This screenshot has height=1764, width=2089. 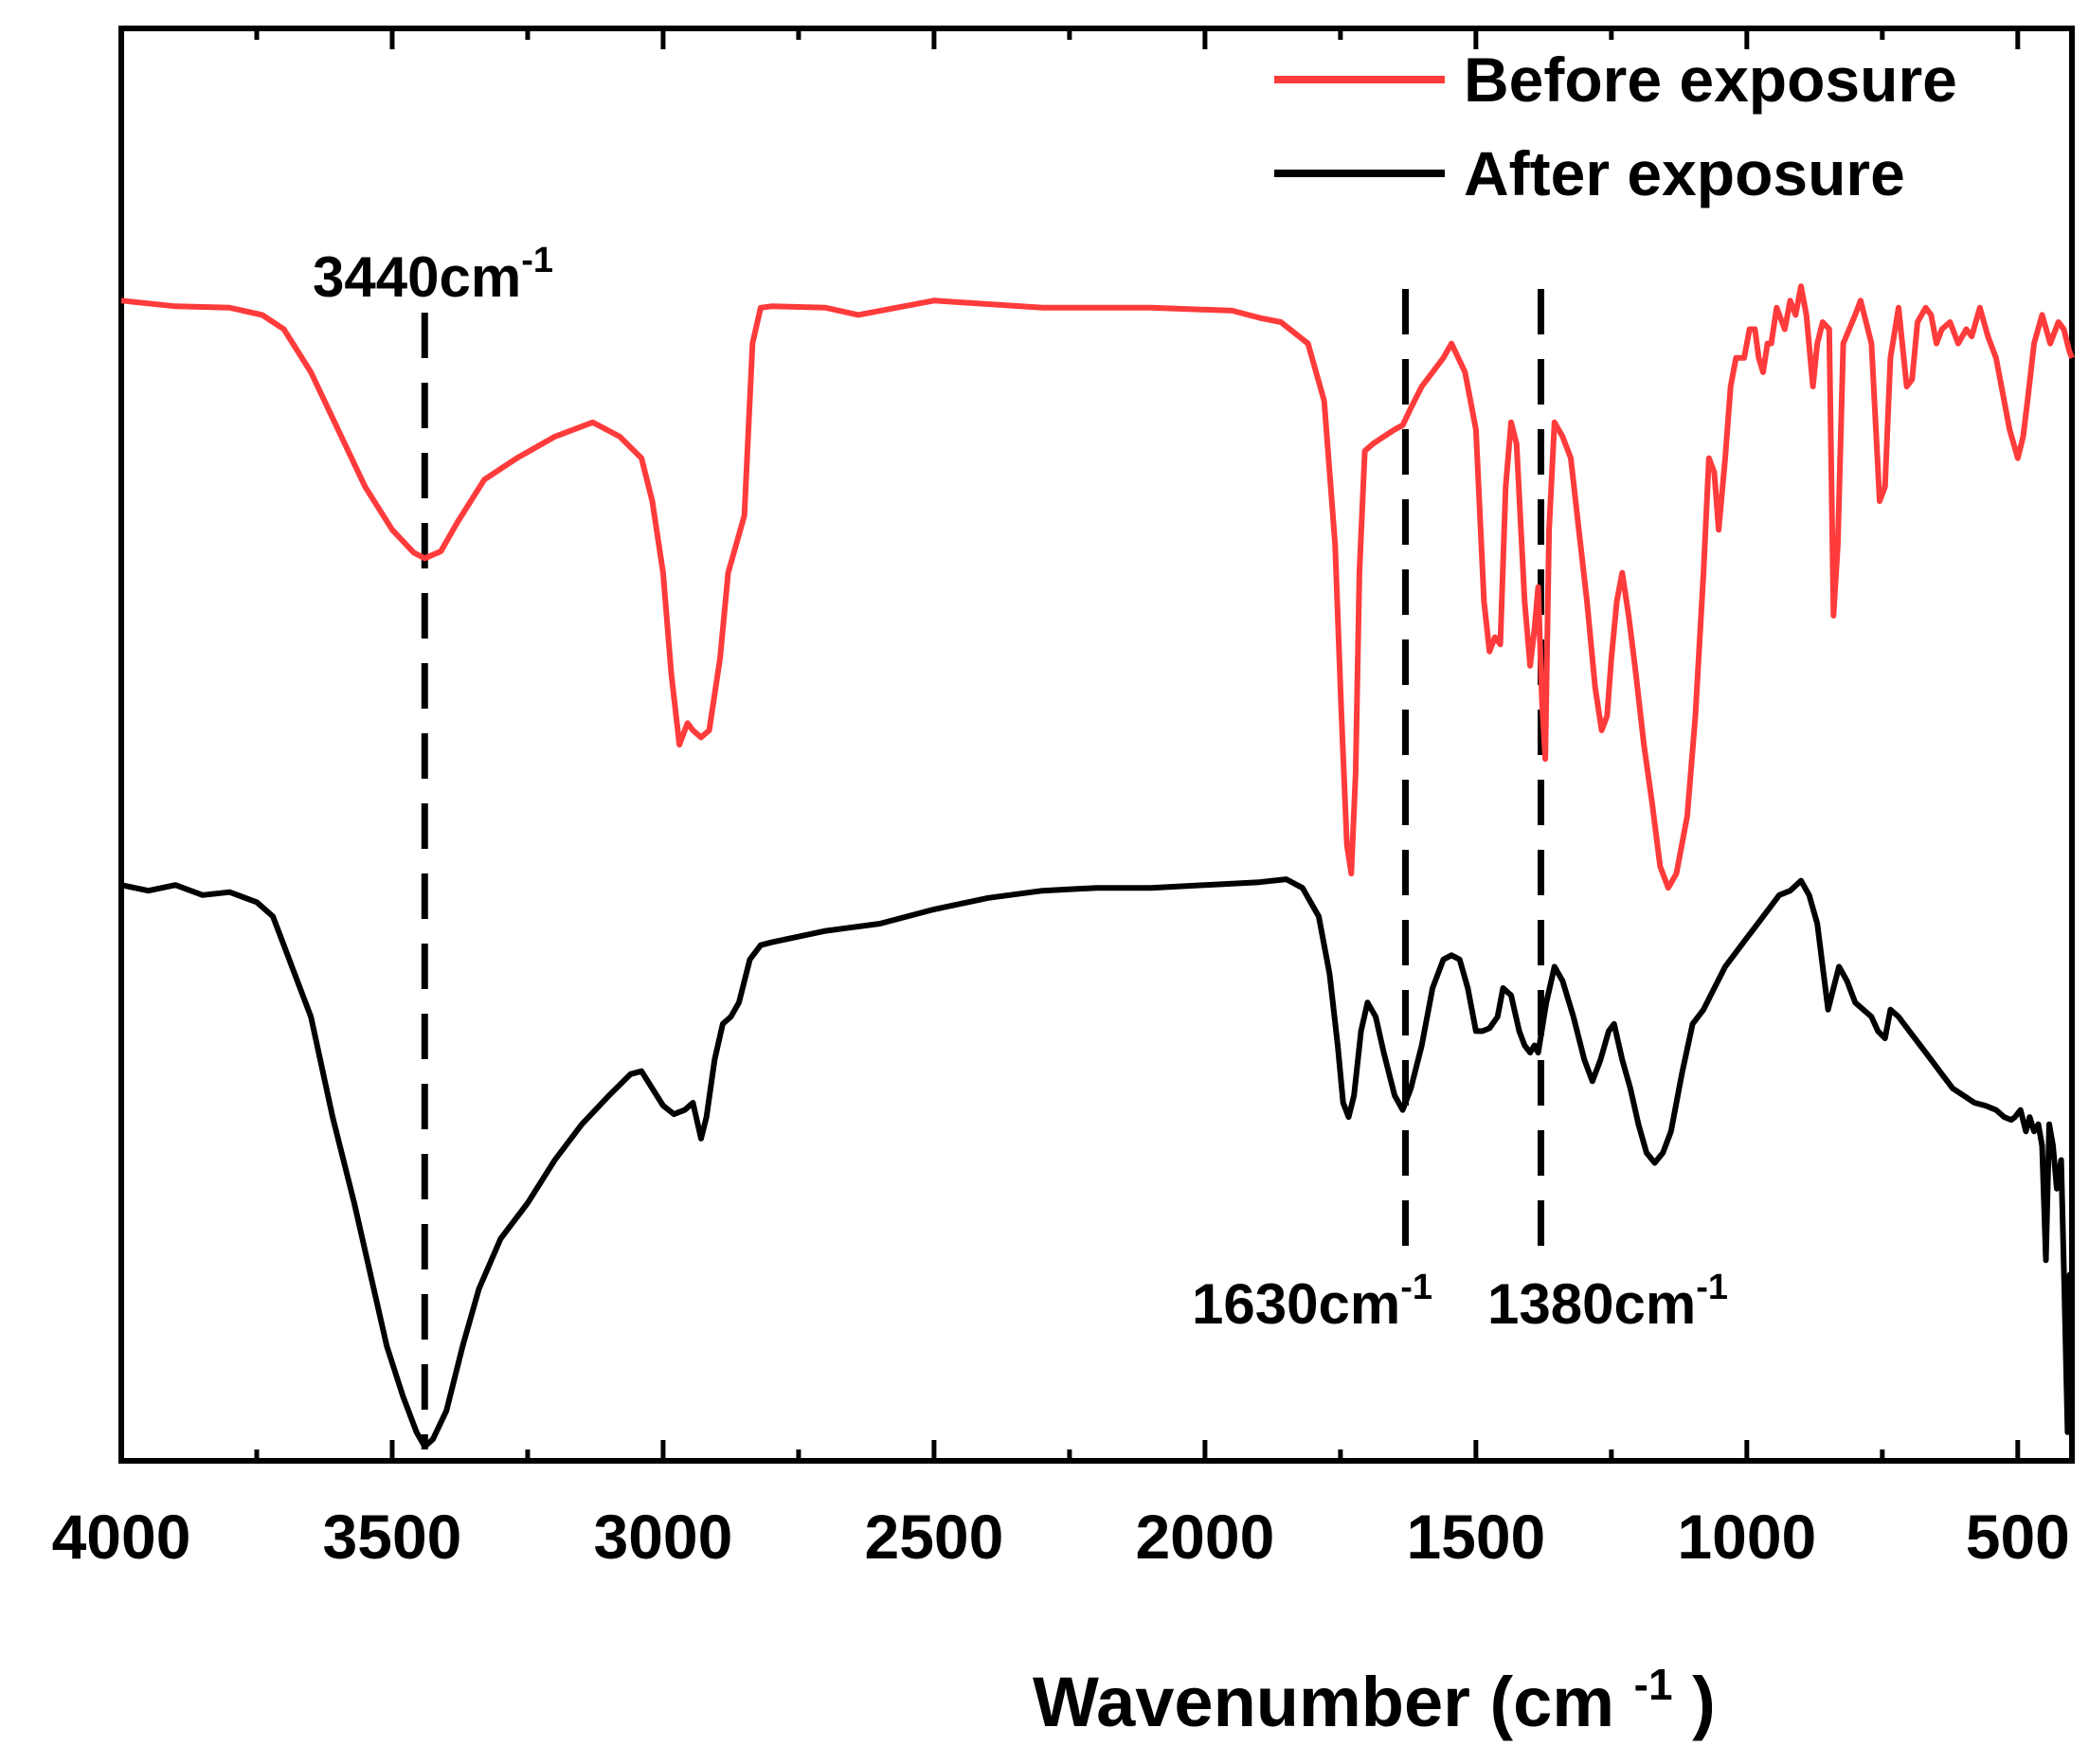 What do you see at coordinates (1061, 1537) in the screenshot?
I see `x-axis-tick-labels: 4000 3500 3000 2500 2000 1500 1000 500` at bounding box center [1061, 1537].